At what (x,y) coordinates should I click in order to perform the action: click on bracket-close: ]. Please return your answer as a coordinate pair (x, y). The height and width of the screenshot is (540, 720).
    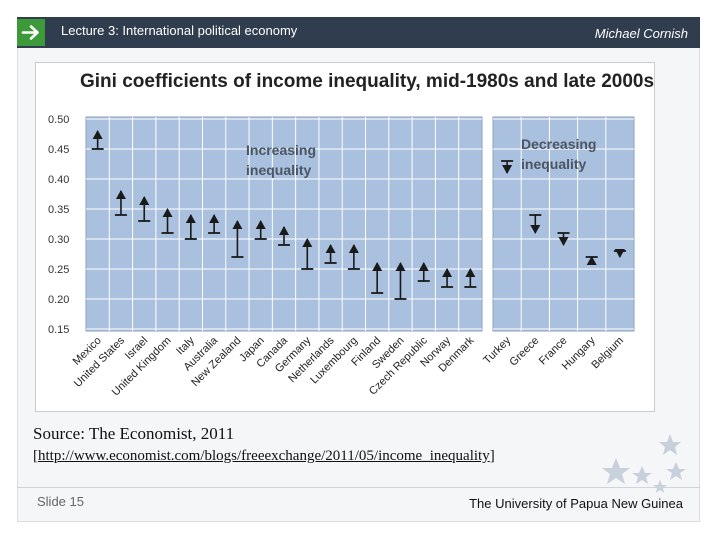
    Looking at the image, I should click on (492, 456).